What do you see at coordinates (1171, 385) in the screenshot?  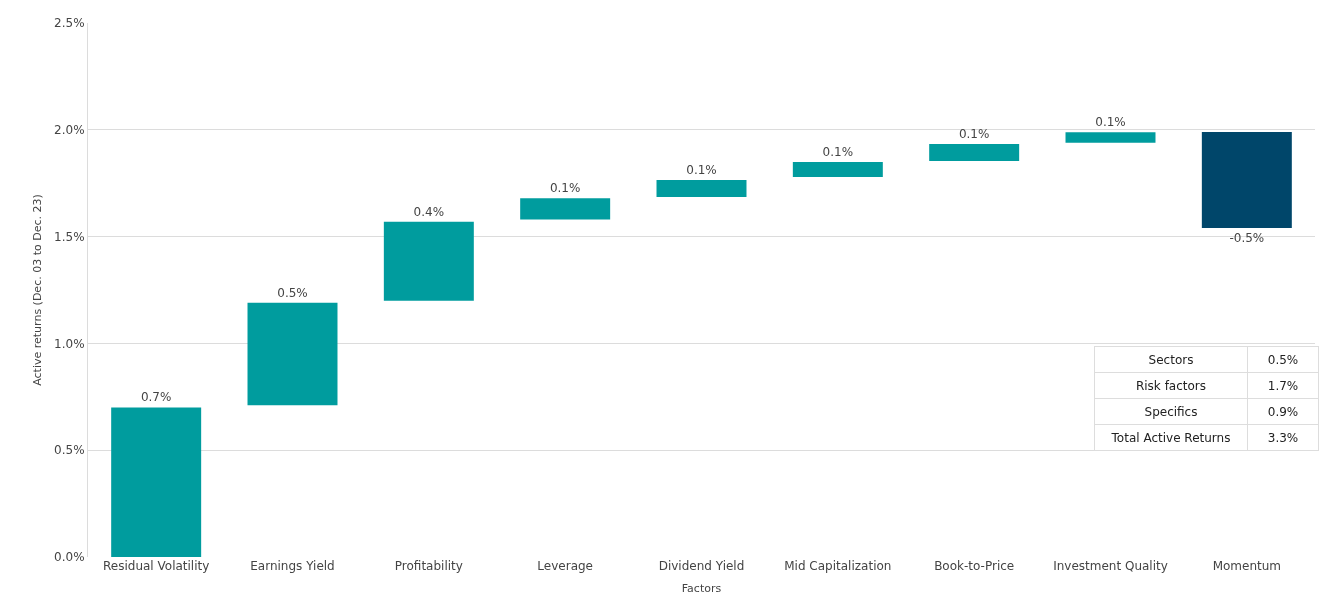 I see `annotation: Risk factors` at bounding box center [1171, 385].